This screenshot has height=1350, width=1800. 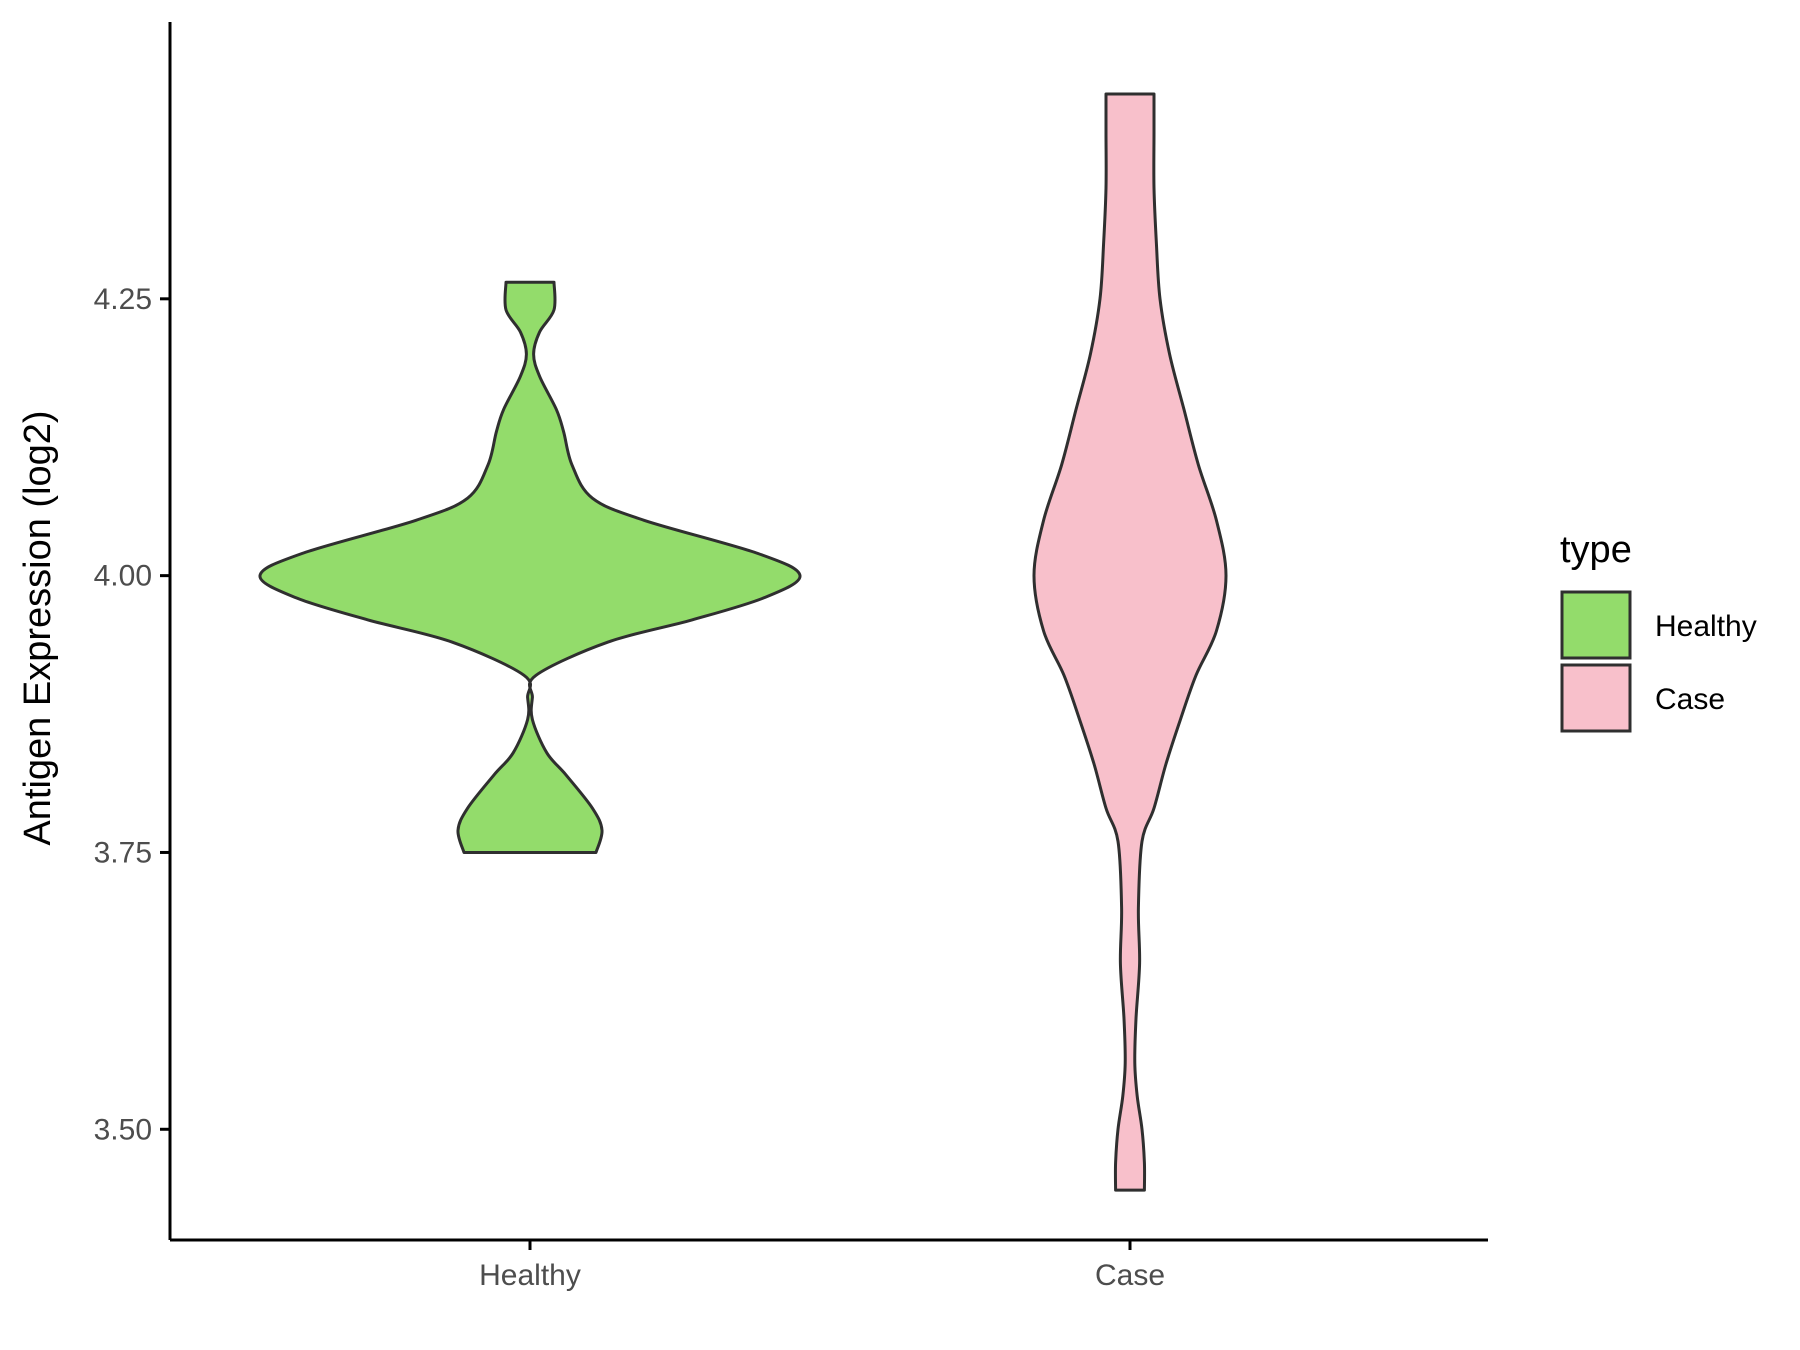 I want to click on y-axis-title: Antigen Expression (log2), so click(x=38, y=627).